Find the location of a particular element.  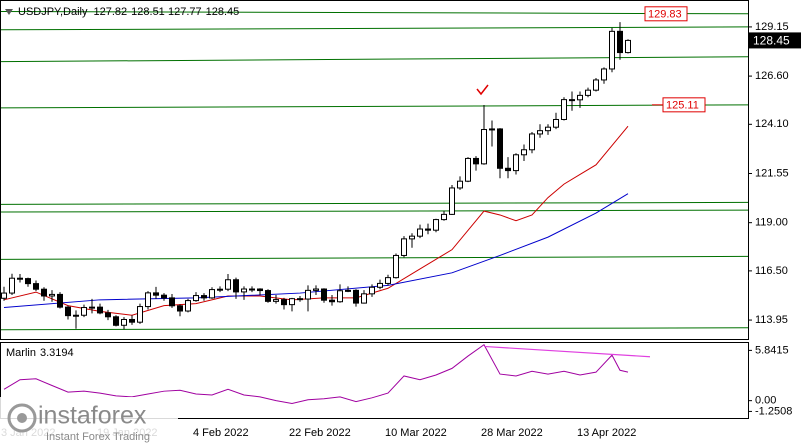

current-price-box is located at coordinates (775, 40).